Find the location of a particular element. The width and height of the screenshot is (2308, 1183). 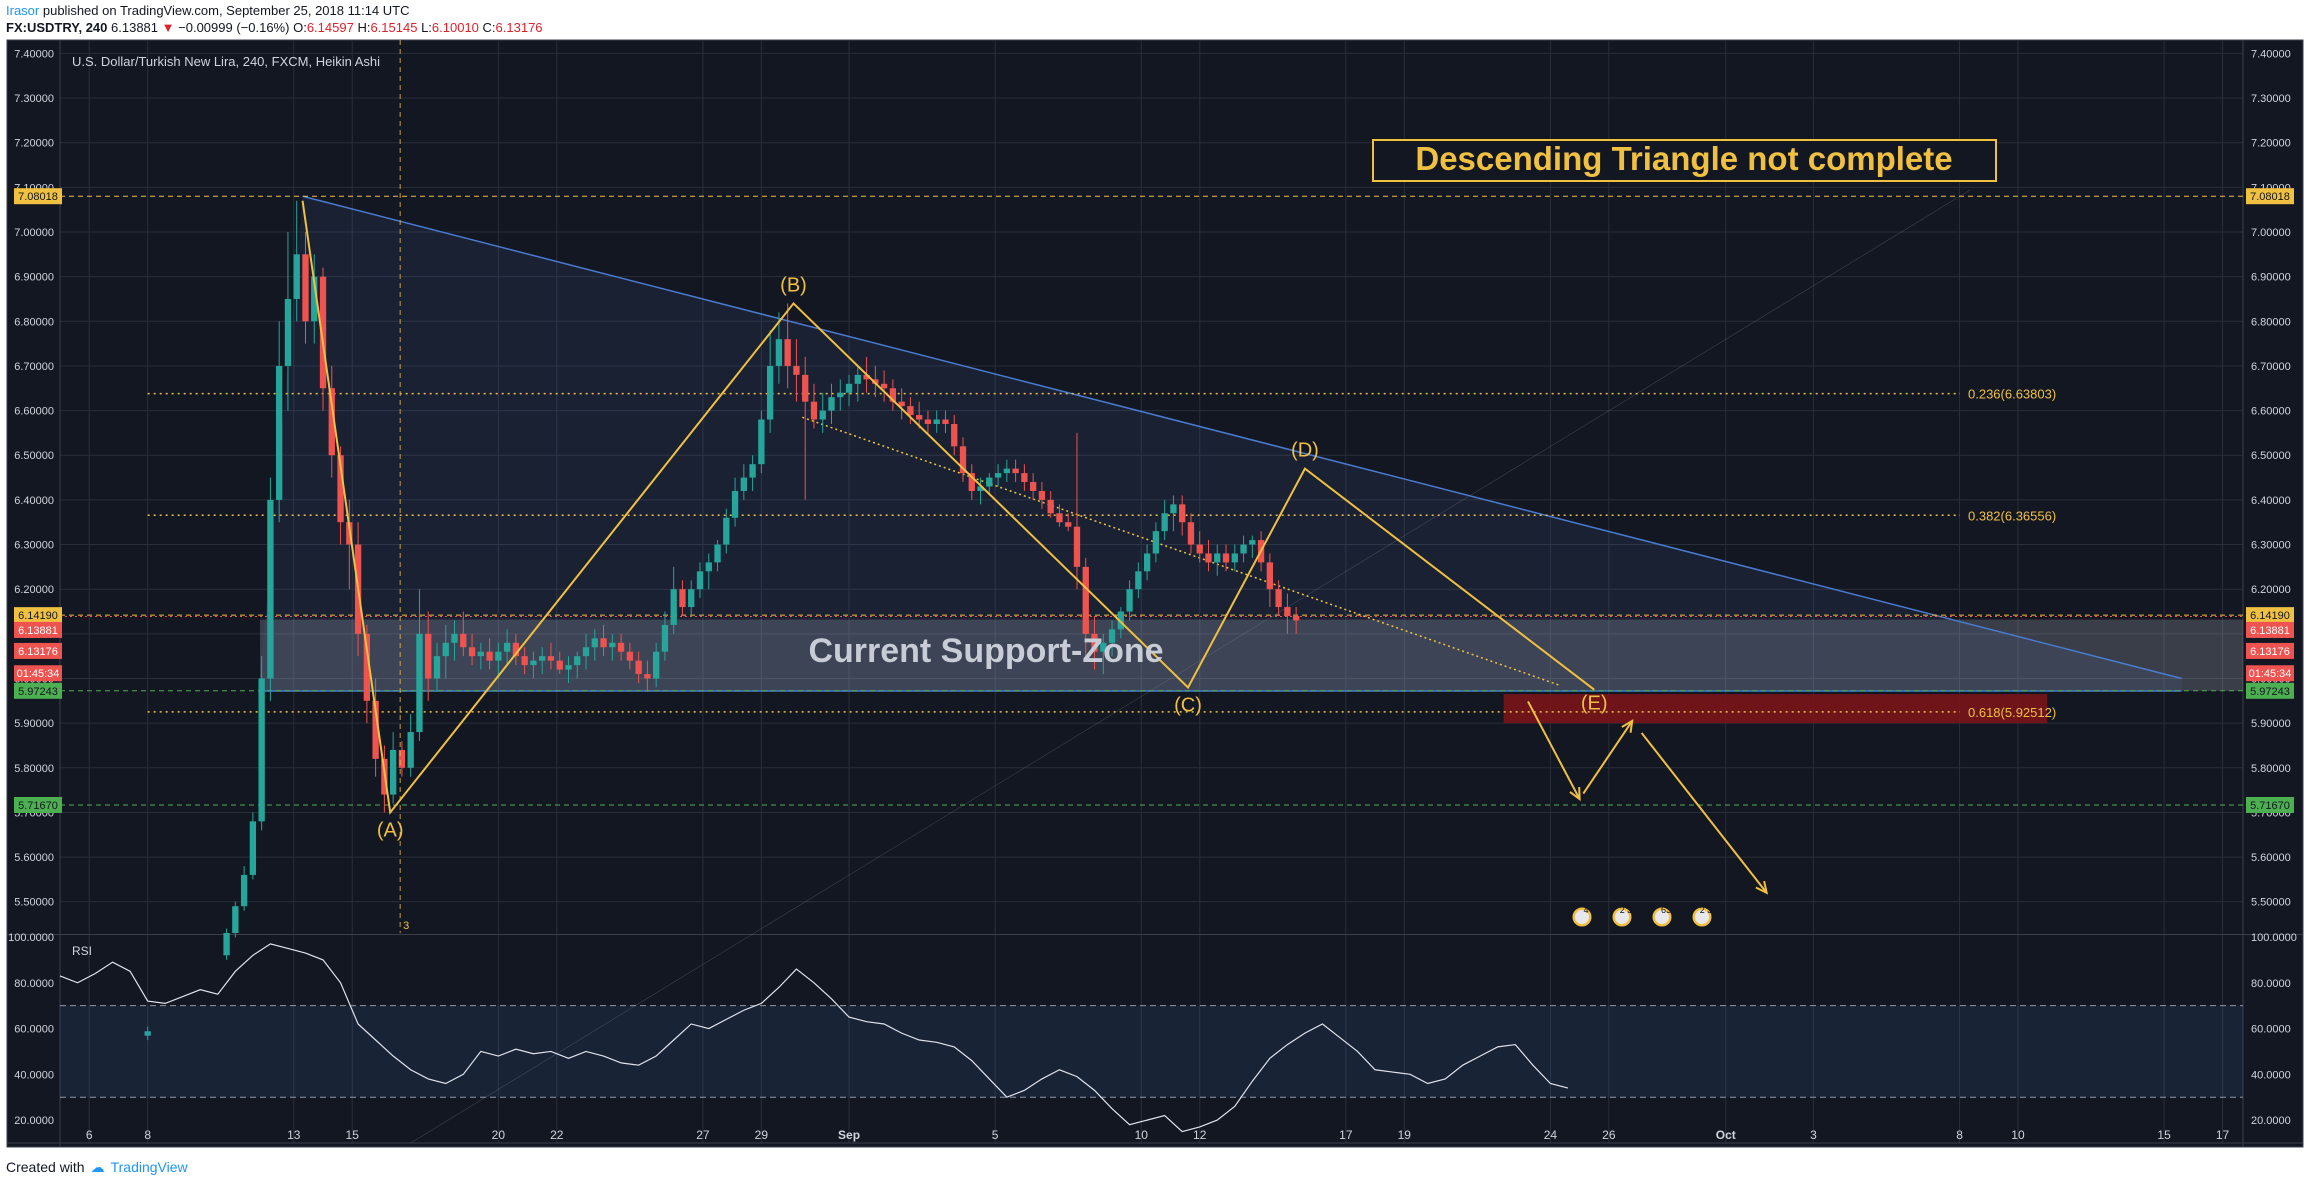

wave-label: (B) is located at coordinates (793, 285).